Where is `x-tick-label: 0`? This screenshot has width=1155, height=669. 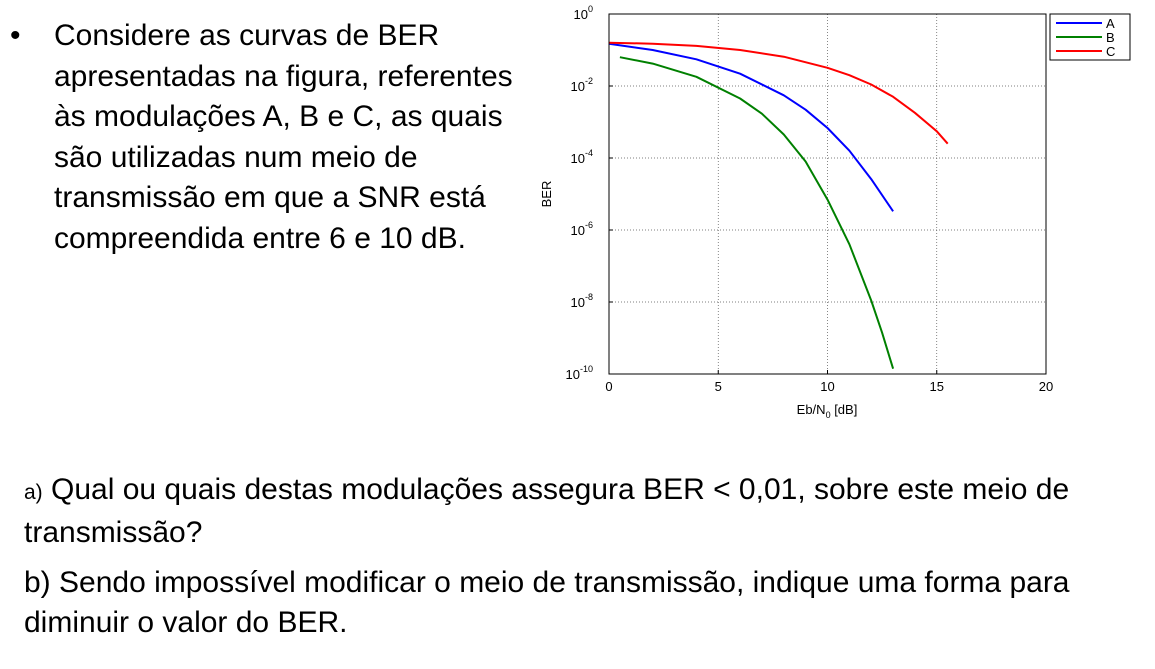 x-tick-label: 0 is located at coordinates (608, 386).